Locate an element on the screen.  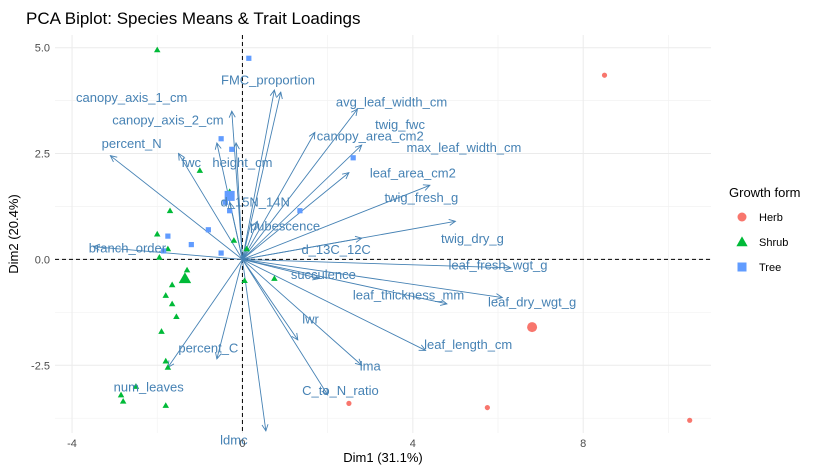
loading-label-leaf-area-cm2: leaf_area_cm2 is located at coordinates (413, 173).